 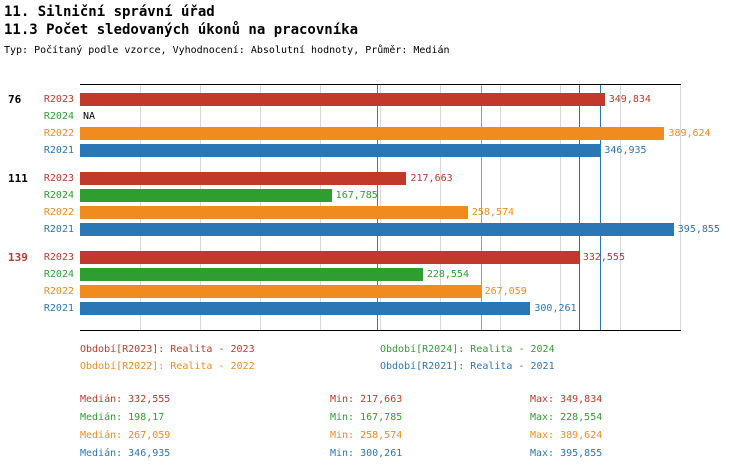 I want to click on value-label: 300,261, so click(x=555, y=308).